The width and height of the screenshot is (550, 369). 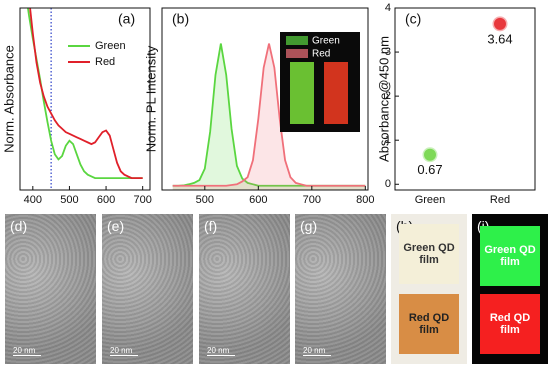 I want to click on tem-image: (f) 20 nm, so click(x=244, y=289).